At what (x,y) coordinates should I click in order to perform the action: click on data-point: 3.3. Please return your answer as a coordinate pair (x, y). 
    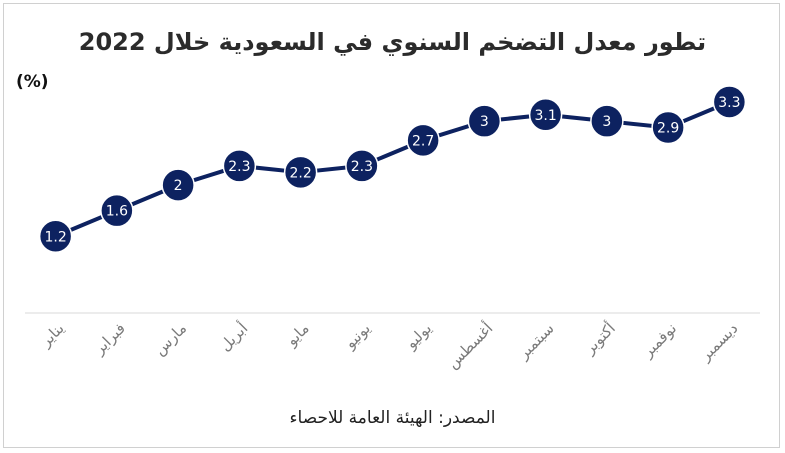
    Looking at the image, I should click on (729, 102).